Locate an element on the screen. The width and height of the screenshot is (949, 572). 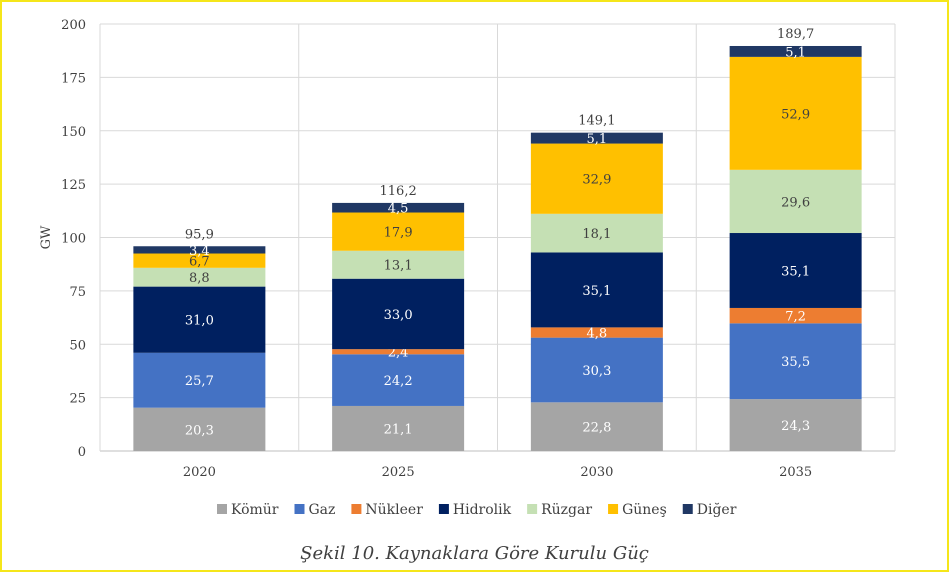
legend-label: Nükleer is located at coordinates (394, 510).